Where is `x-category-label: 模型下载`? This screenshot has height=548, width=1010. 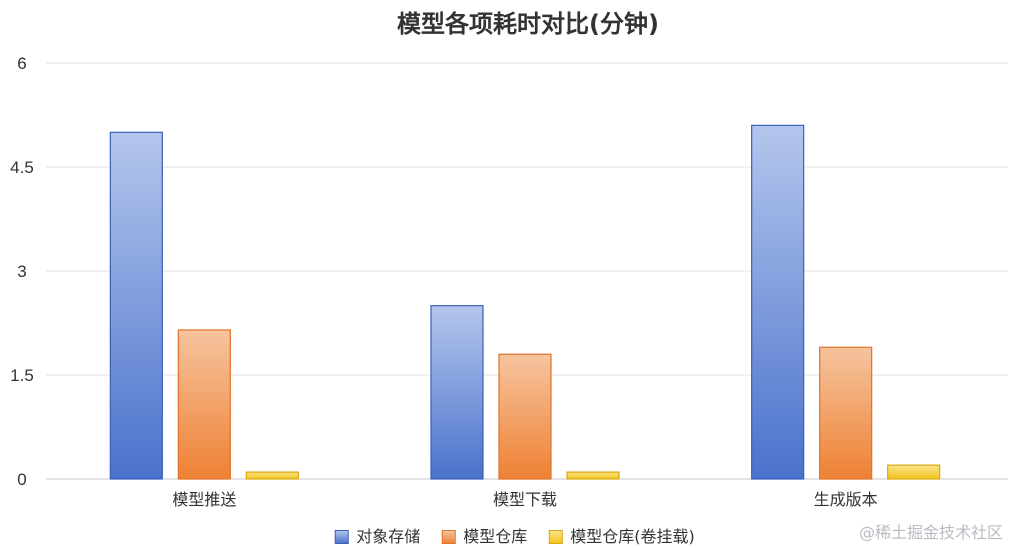
x-category-label: 模型下载 is located at coordinates (525, 499).